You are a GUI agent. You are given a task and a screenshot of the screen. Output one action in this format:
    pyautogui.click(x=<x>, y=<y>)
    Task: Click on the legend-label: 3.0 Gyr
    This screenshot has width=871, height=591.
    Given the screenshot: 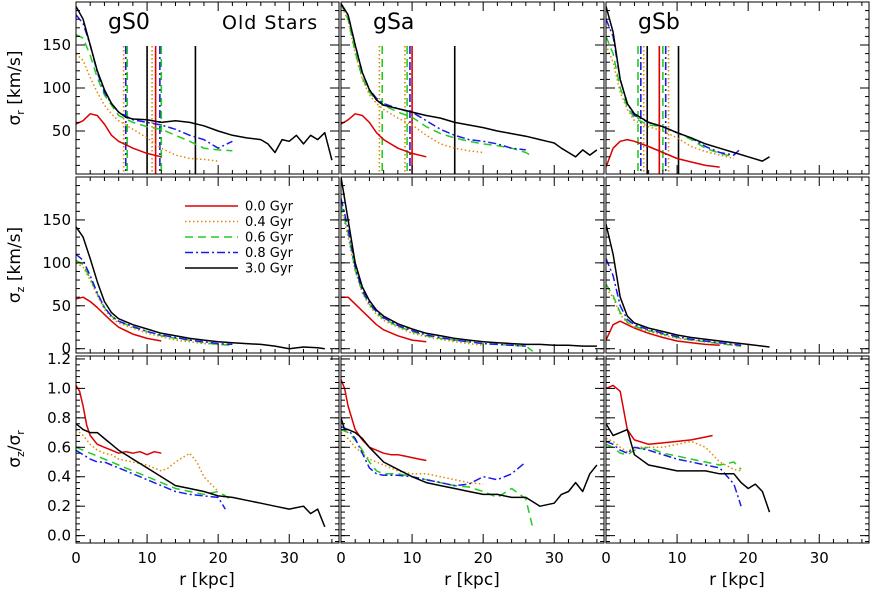 What is the action you would take?
    pyautogui.click(x=269, y=269)
    